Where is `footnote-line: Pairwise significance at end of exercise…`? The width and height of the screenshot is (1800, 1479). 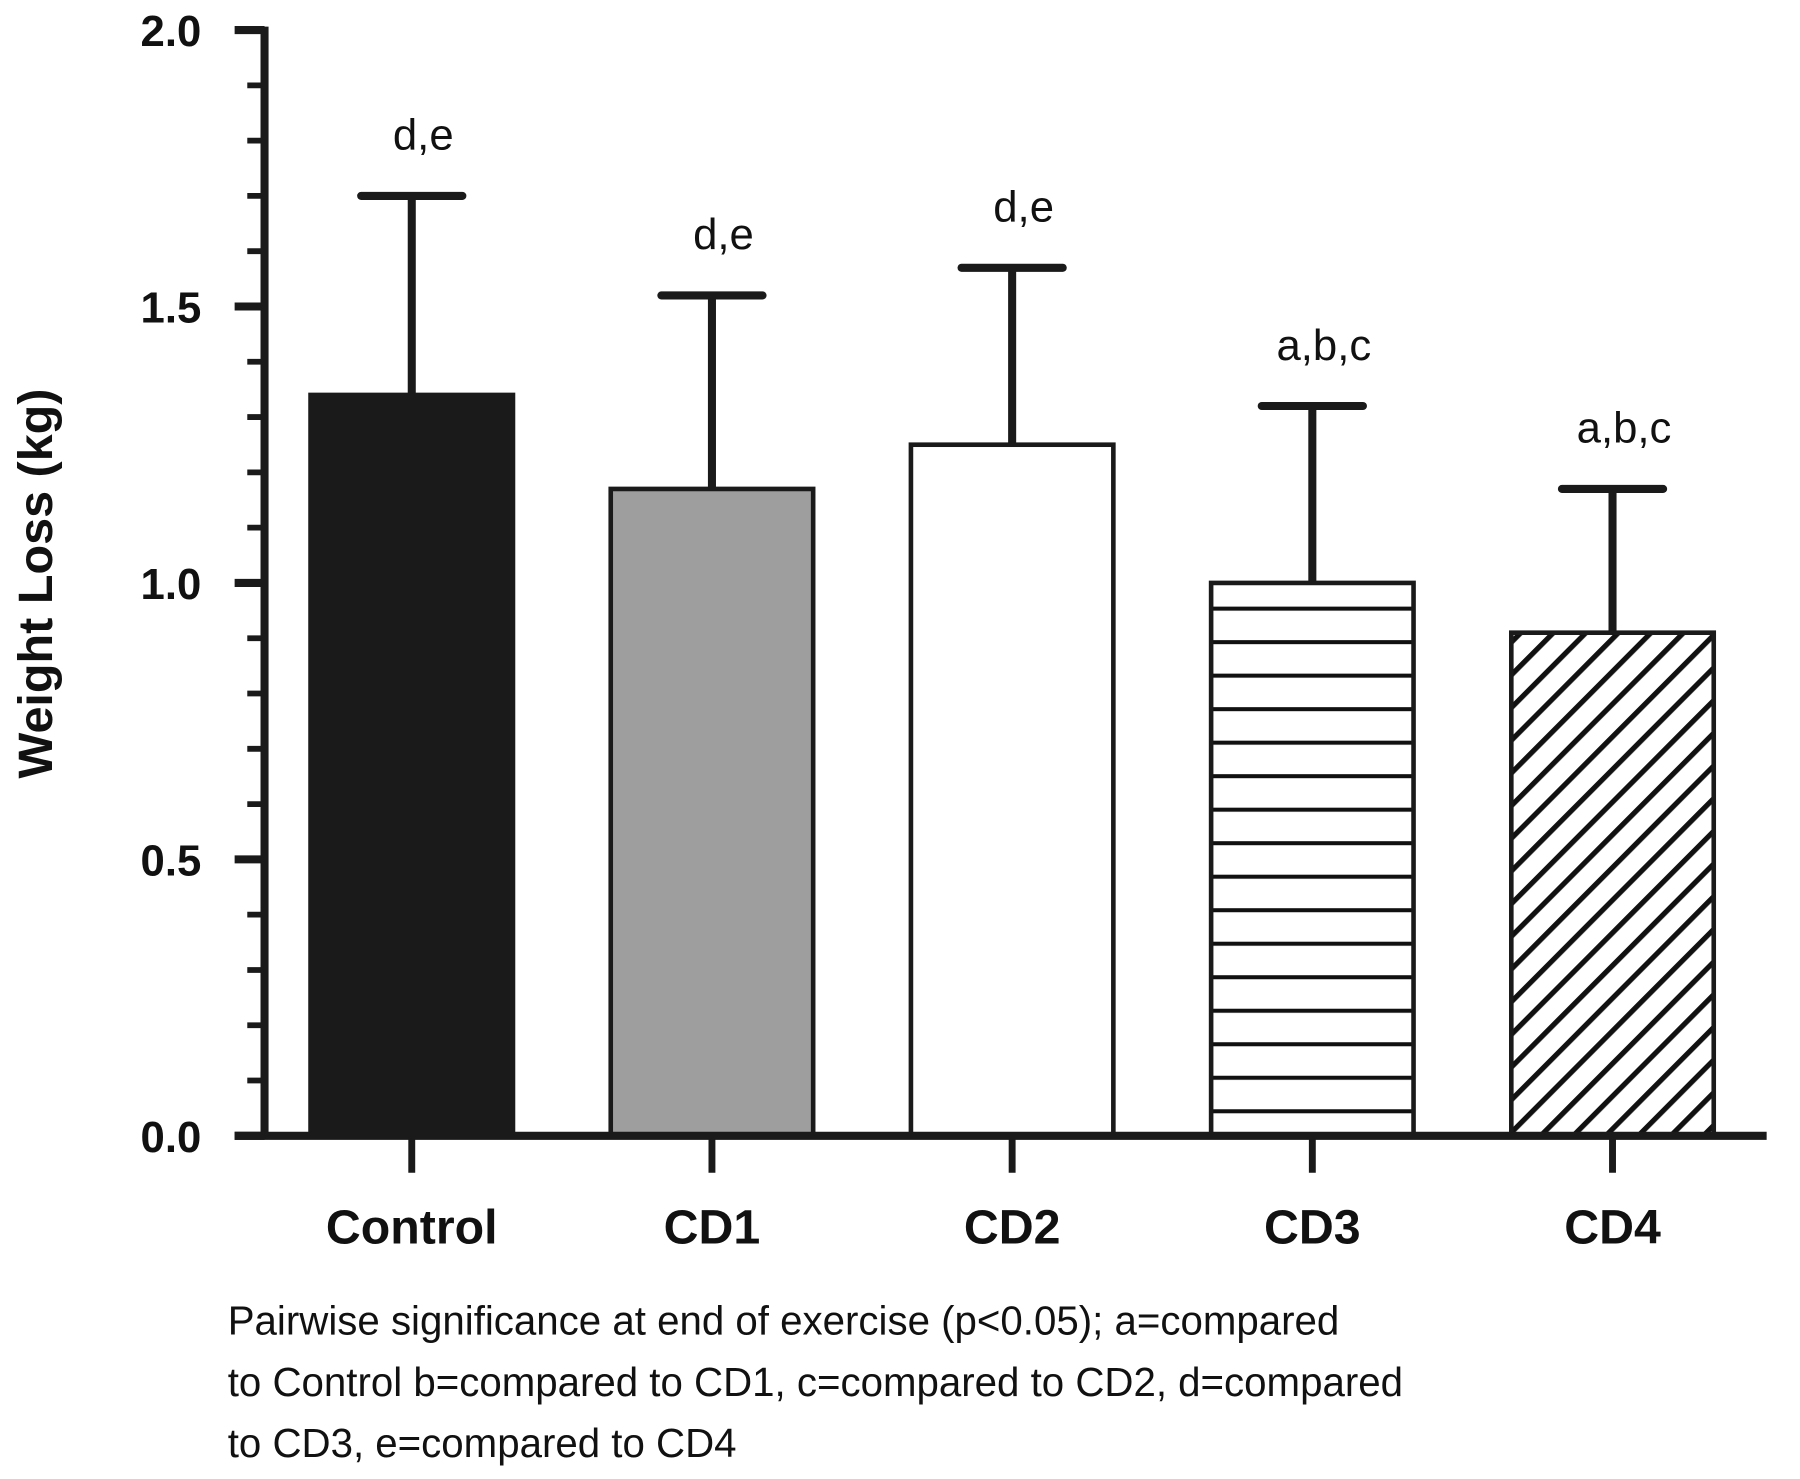 footnote-line: Pairwise significance at end of exercise… is located at coordinates (784, 1320).